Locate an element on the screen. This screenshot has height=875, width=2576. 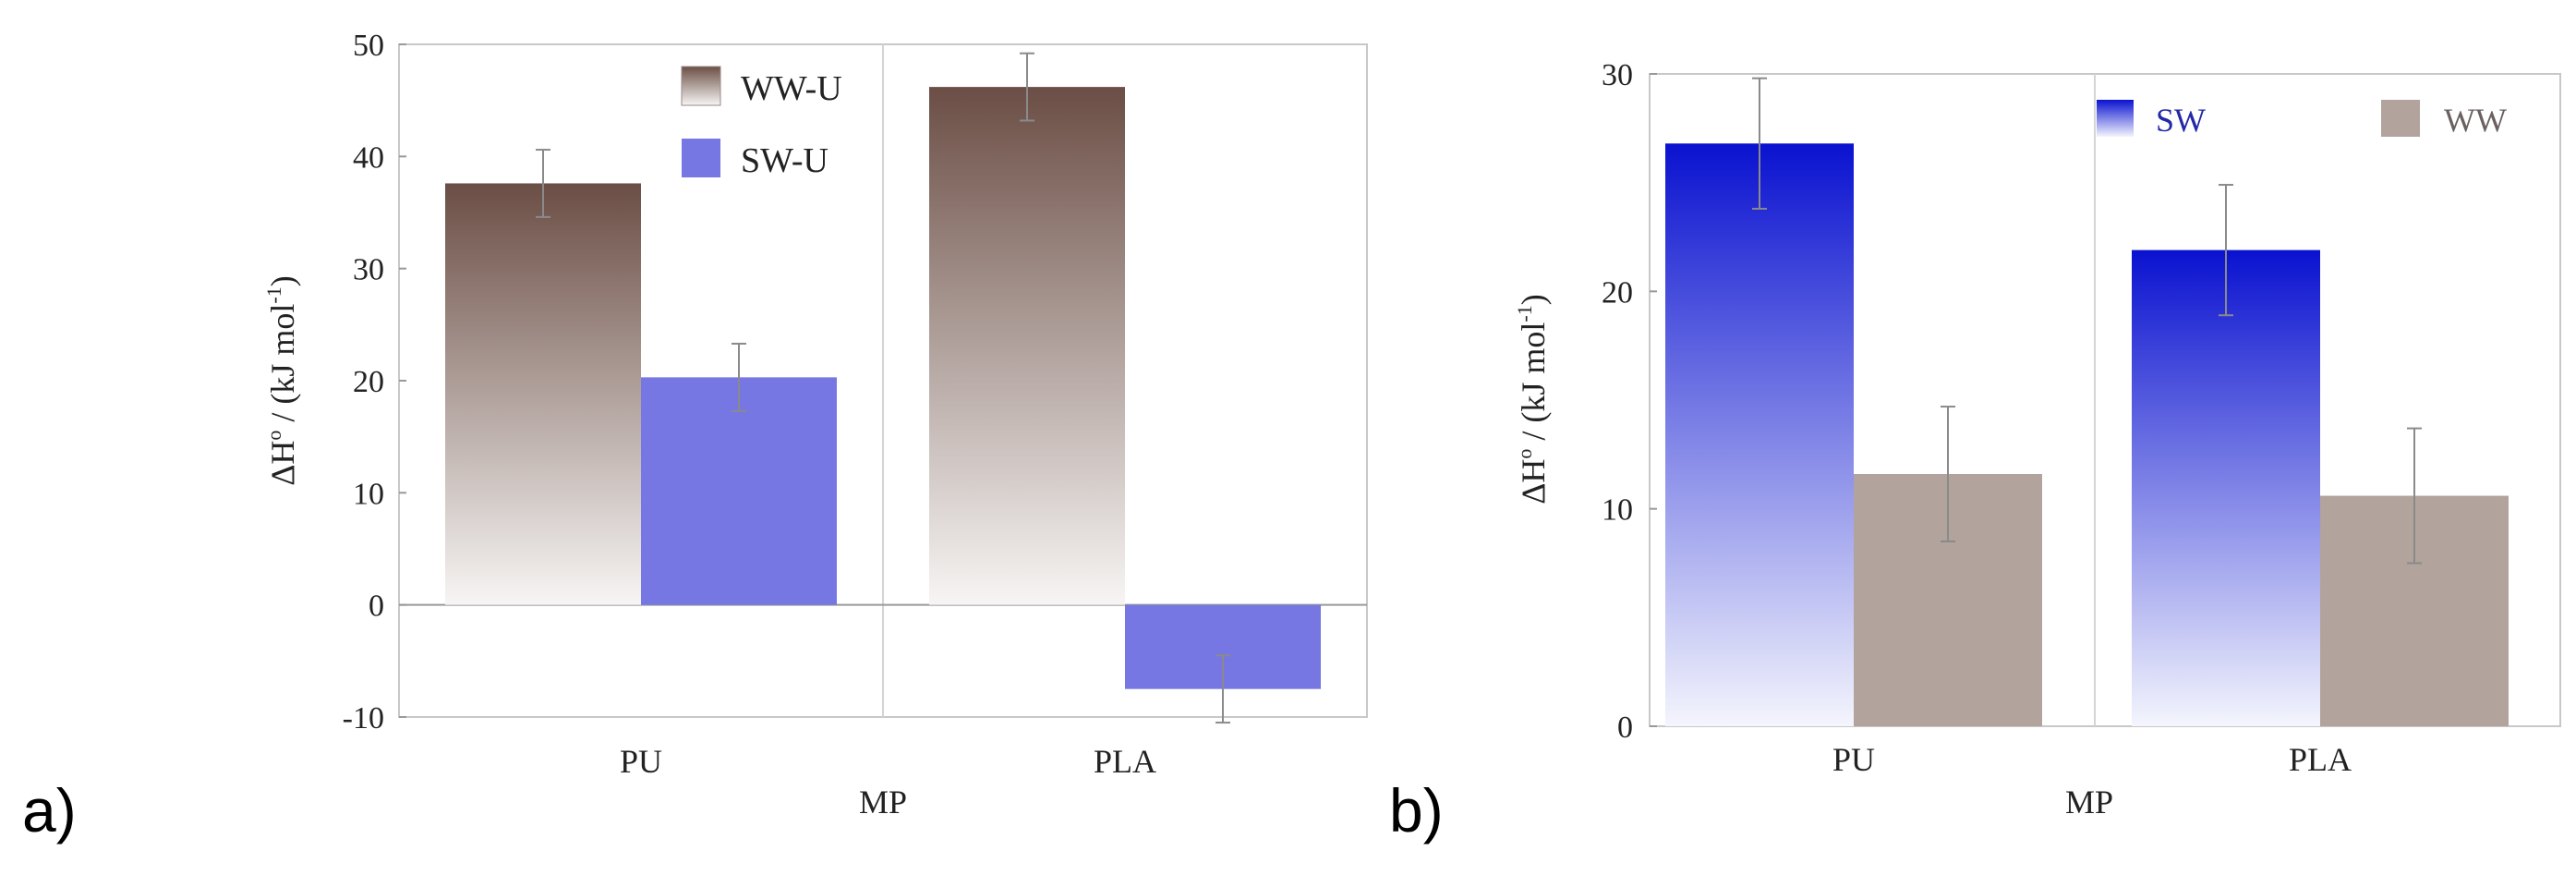
legend: WW-U SW-U is located at coordinates (761, 123).